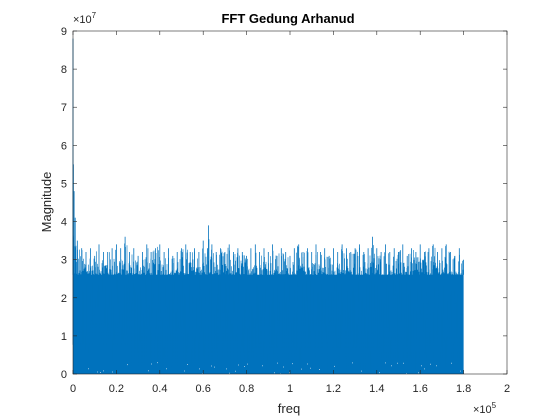 The image size is (560, 420). I want to click on y-exponent-power: 7, so click(94, 15).